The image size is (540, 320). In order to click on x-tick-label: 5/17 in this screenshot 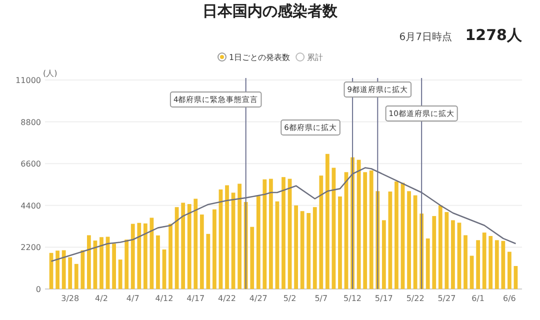, I will do `click(383, 298)`.